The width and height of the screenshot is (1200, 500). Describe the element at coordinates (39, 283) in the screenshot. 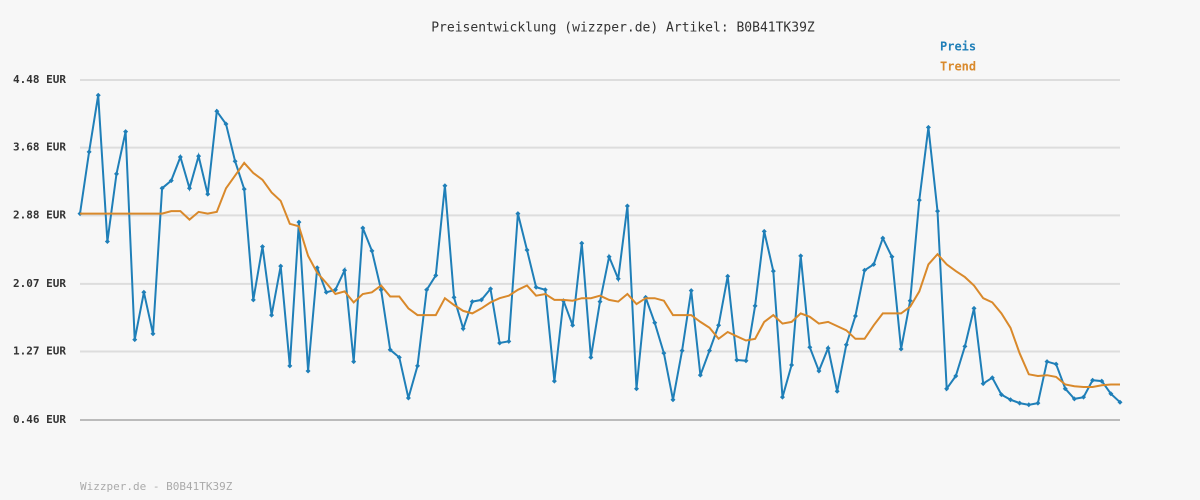

I see `y-tick-label: 2.07 EUR` at that location.